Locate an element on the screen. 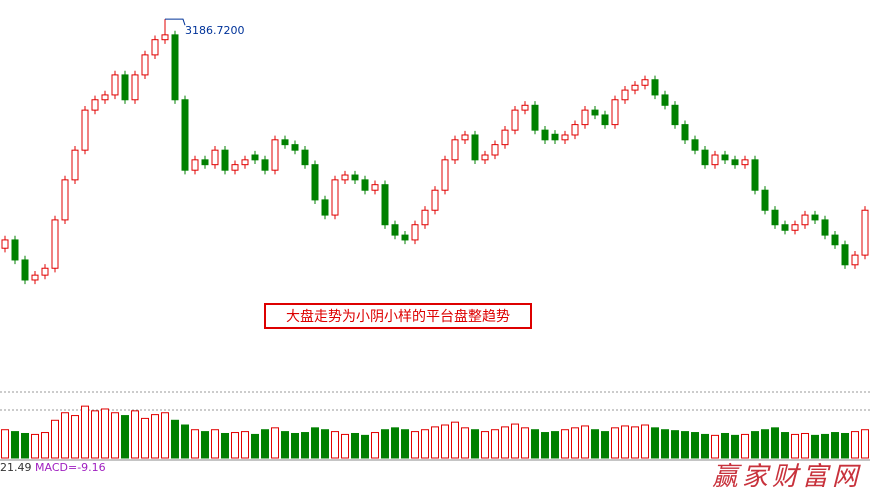 Image resolution: width=870 pixels, height=499 pixels. macd-label: MACD=-9.16 is located at coordinates (70, 467).